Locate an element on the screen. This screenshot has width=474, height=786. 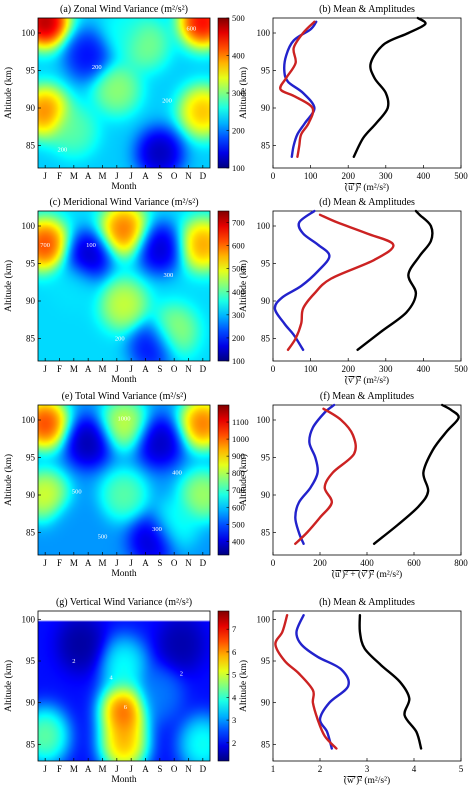
colorbar-tick-label: 500 is located at coordinates (238, 524).